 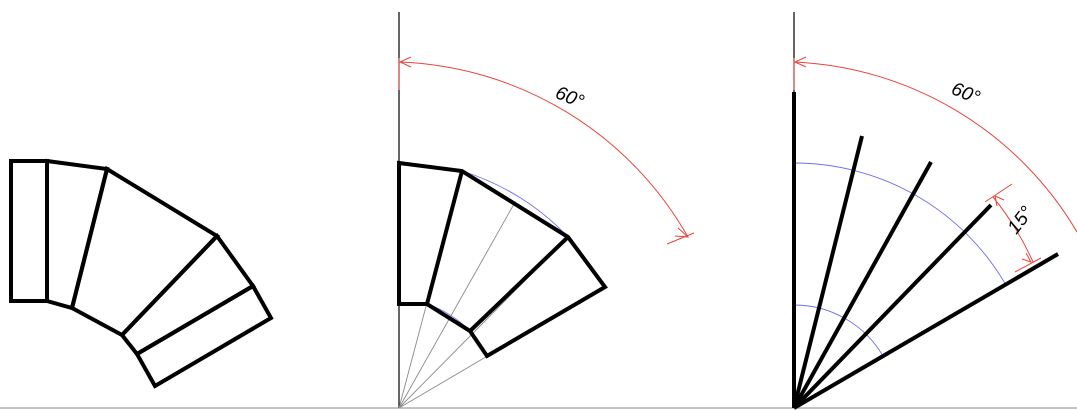 What do you see at coordinates (204, 336) in the screenshot?
I see `elbow-end-segment` at bounding box center [204, 336].